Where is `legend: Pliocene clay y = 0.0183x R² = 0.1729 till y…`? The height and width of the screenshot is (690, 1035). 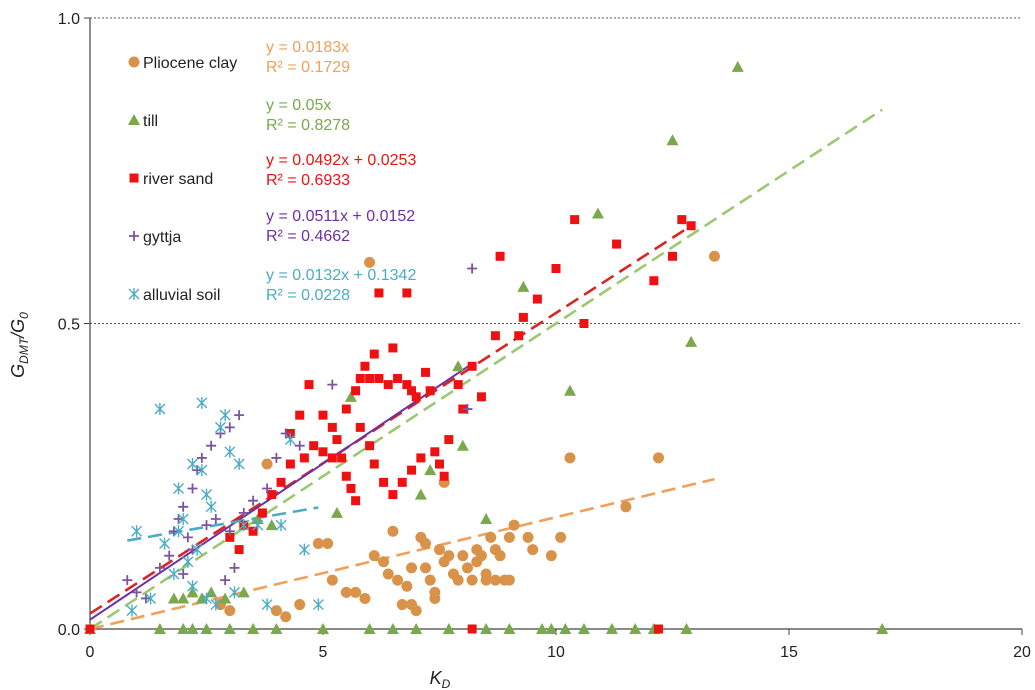 legend: Pliocene clay y = 0.0183x R² = 0.1729 till y… is located at coordinates (272, 171).